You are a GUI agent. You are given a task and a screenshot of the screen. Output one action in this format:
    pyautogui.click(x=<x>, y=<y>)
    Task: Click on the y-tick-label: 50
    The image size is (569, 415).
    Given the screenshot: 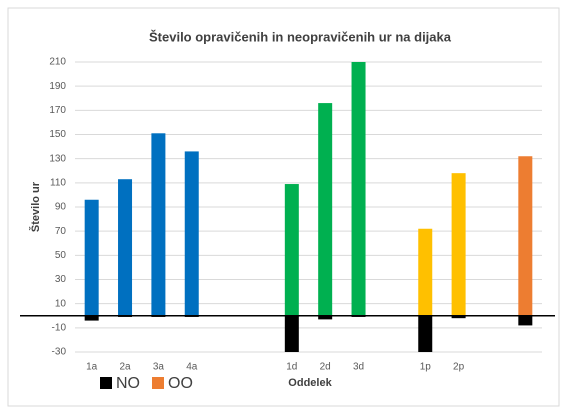 What is the action you would take?
    pyautogui.click(x=61, y=255)
    